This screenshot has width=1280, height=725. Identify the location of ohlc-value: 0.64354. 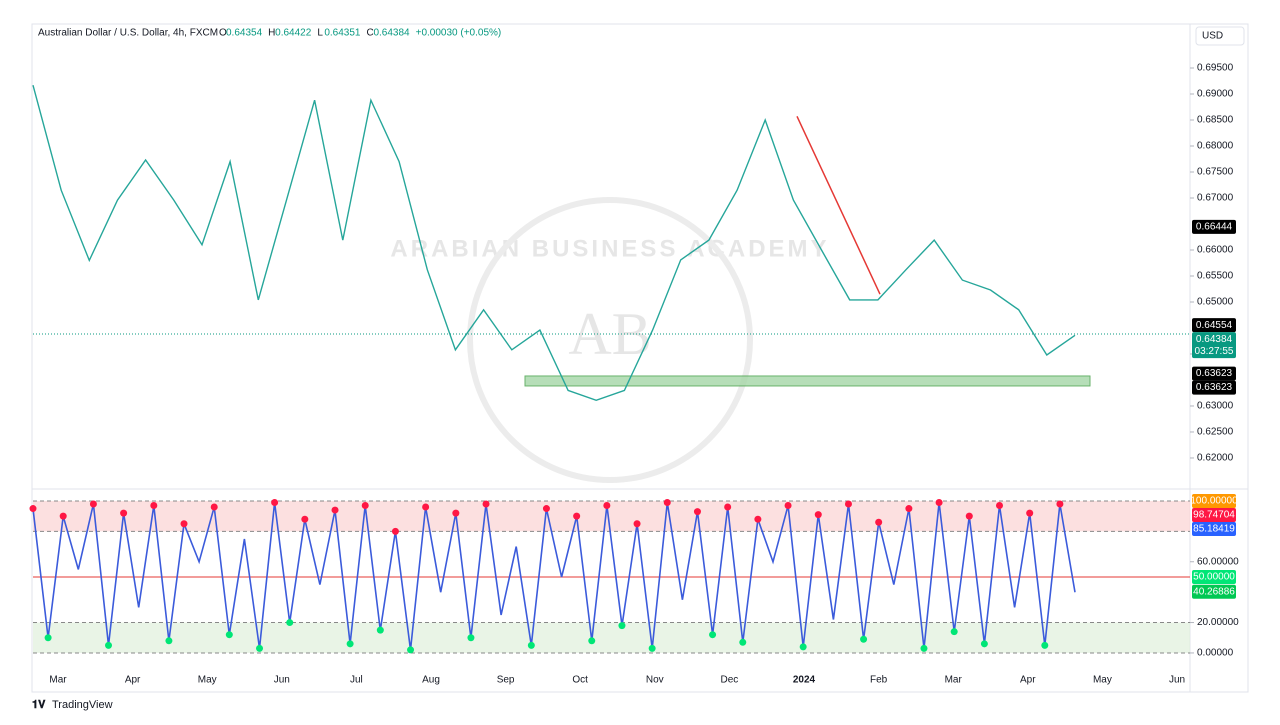
(244, 33).